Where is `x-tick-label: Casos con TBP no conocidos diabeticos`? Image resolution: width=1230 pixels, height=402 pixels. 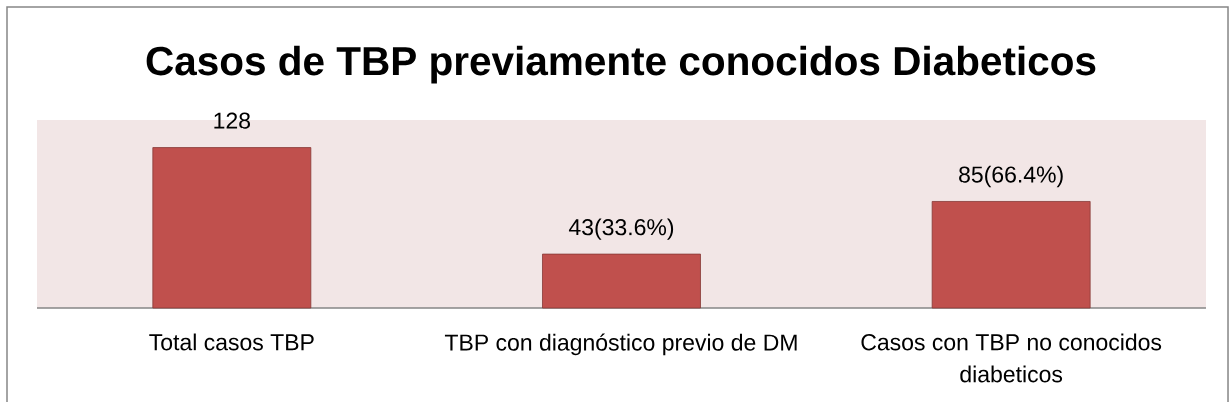 x-tick-label: Casos con TBP no conocidos diabeticos is located at coordinates (1011, 358).